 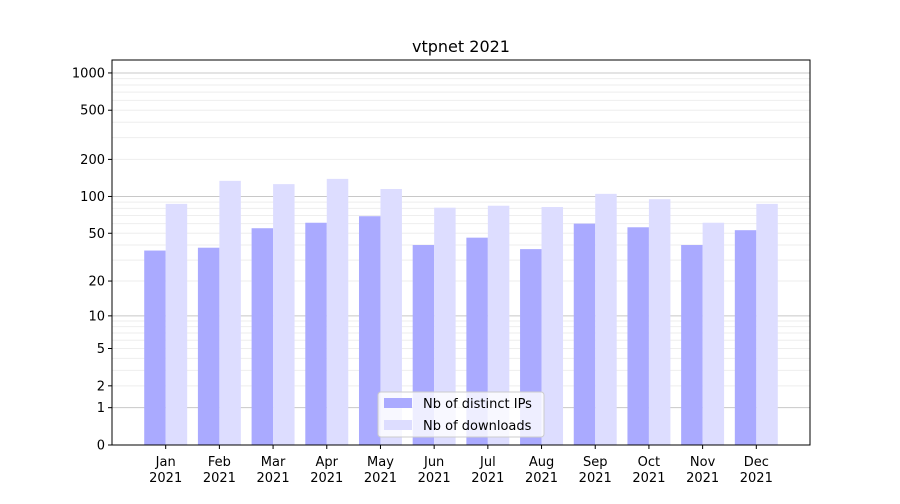 What do you see at coordinates (398, 425) in the screenshot?
I see `legend-swatch-downloads` at bounding box center [398, 425].